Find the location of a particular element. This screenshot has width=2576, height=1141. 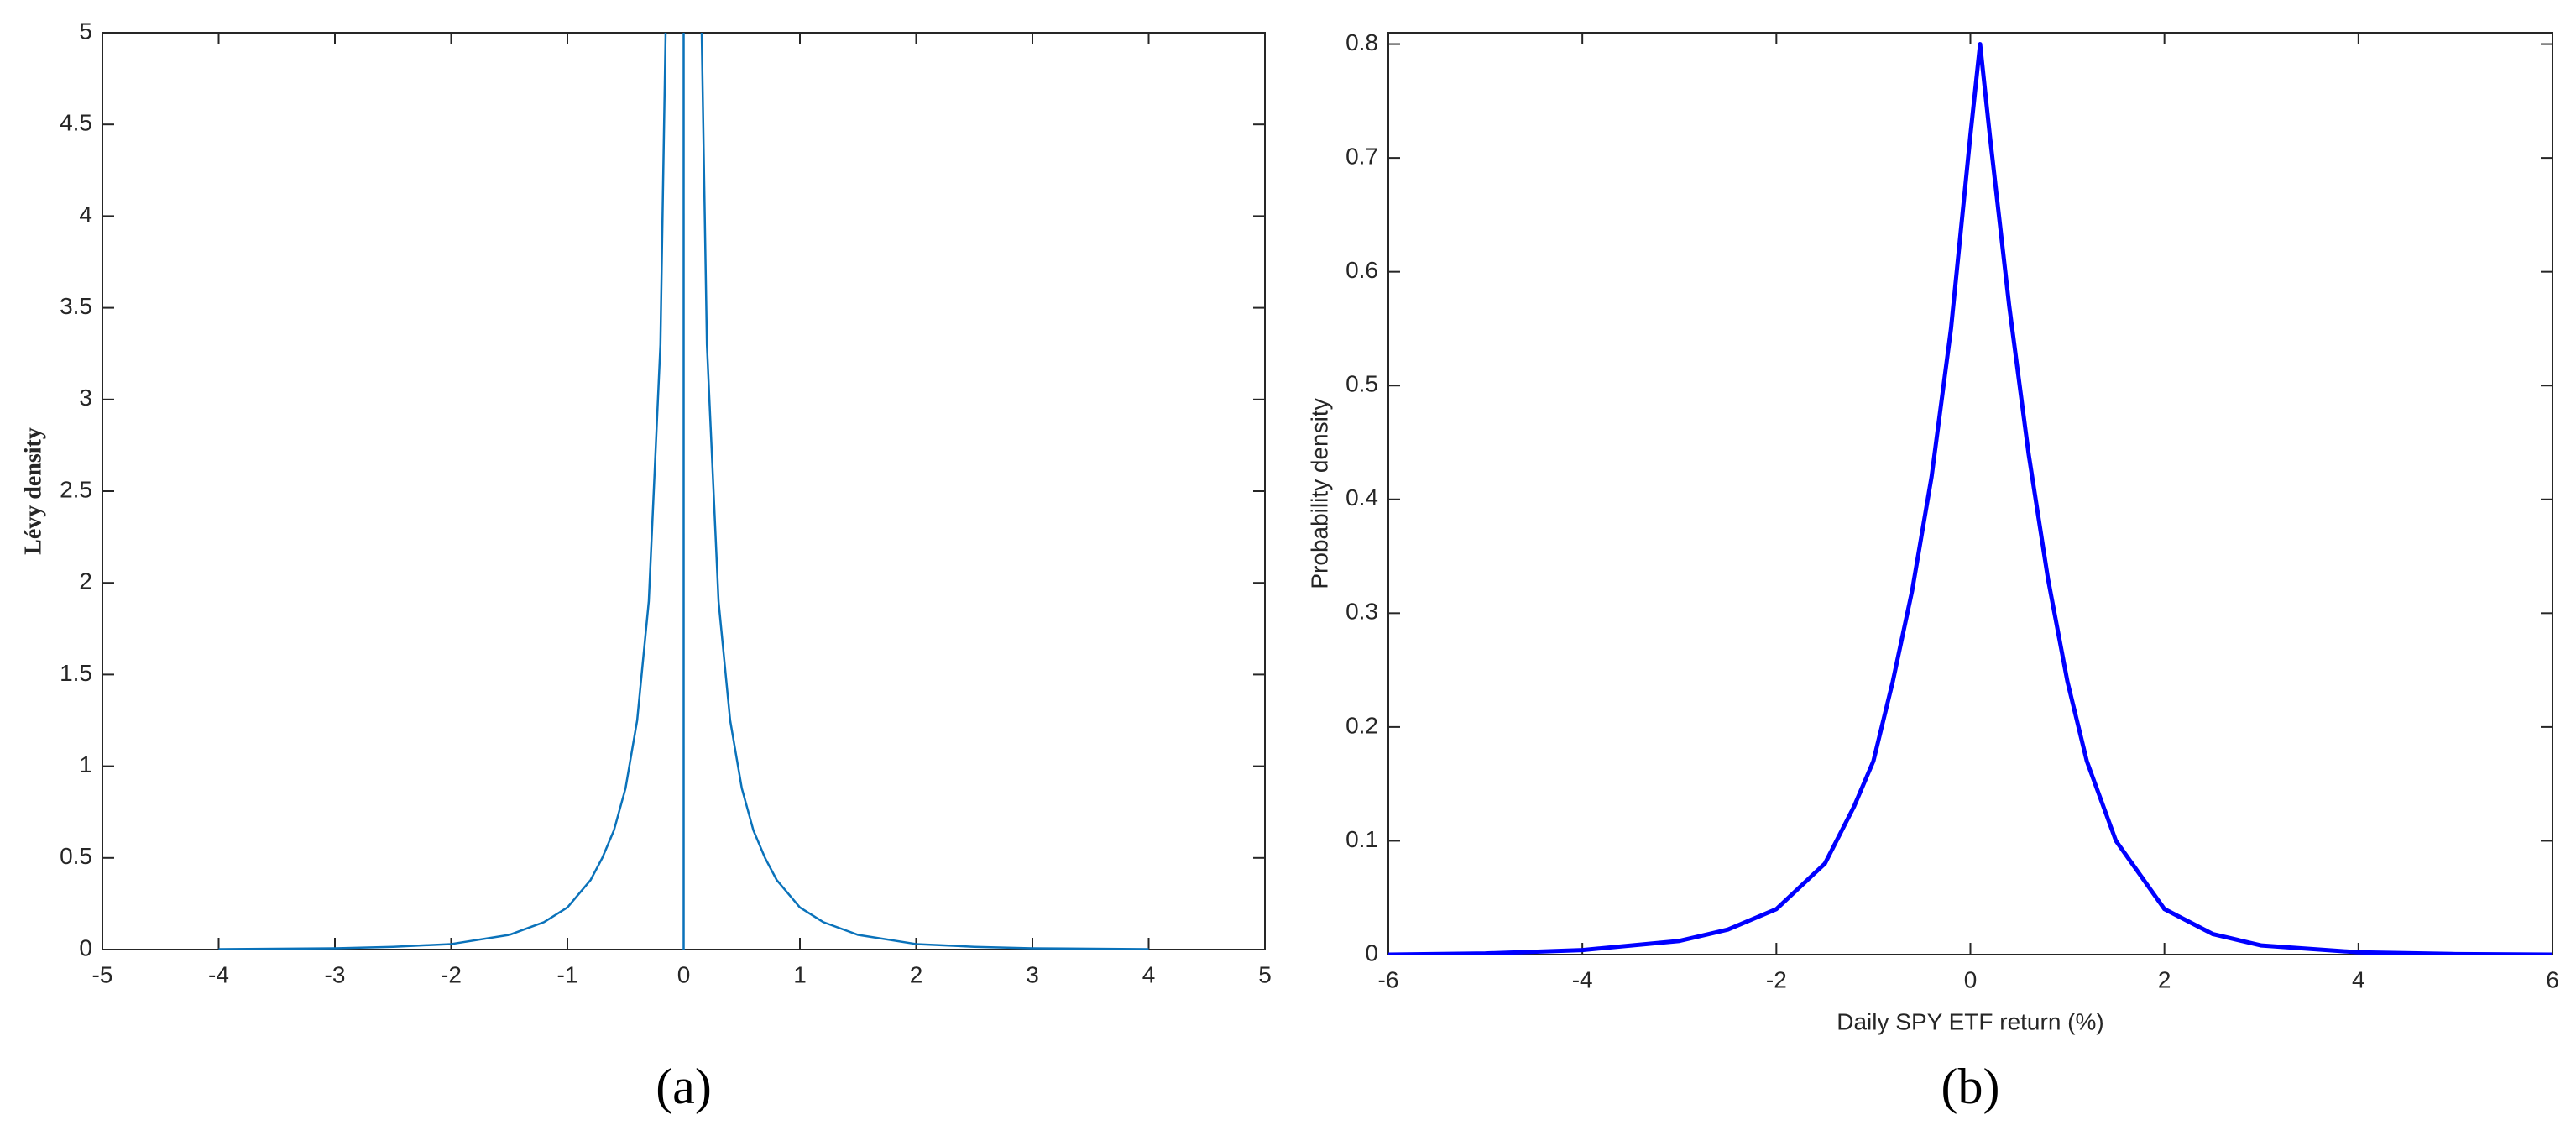

x-axis-label: Daily SPY ETF return (%) is located at coordinates (1970, 1021).